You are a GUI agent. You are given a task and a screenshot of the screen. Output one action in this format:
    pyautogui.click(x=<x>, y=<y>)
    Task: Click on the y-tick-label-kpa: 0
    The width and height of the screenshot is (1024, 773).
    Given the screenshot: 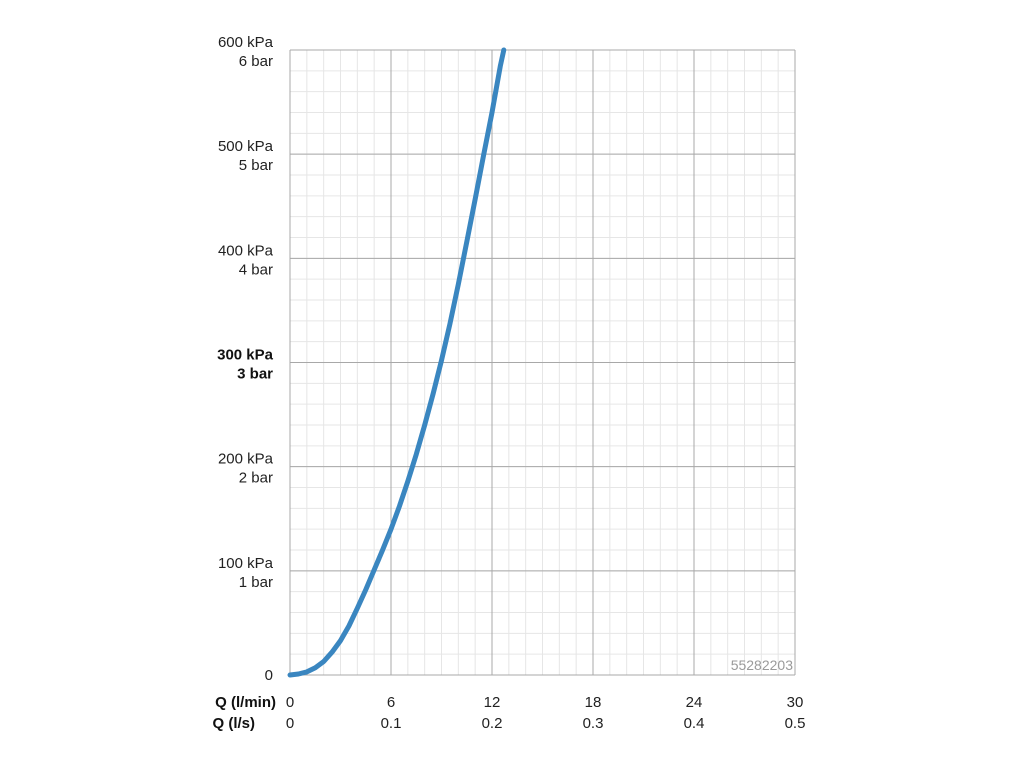 What is the action you would take?
    pyautogui.click(x=269, y=675)
    